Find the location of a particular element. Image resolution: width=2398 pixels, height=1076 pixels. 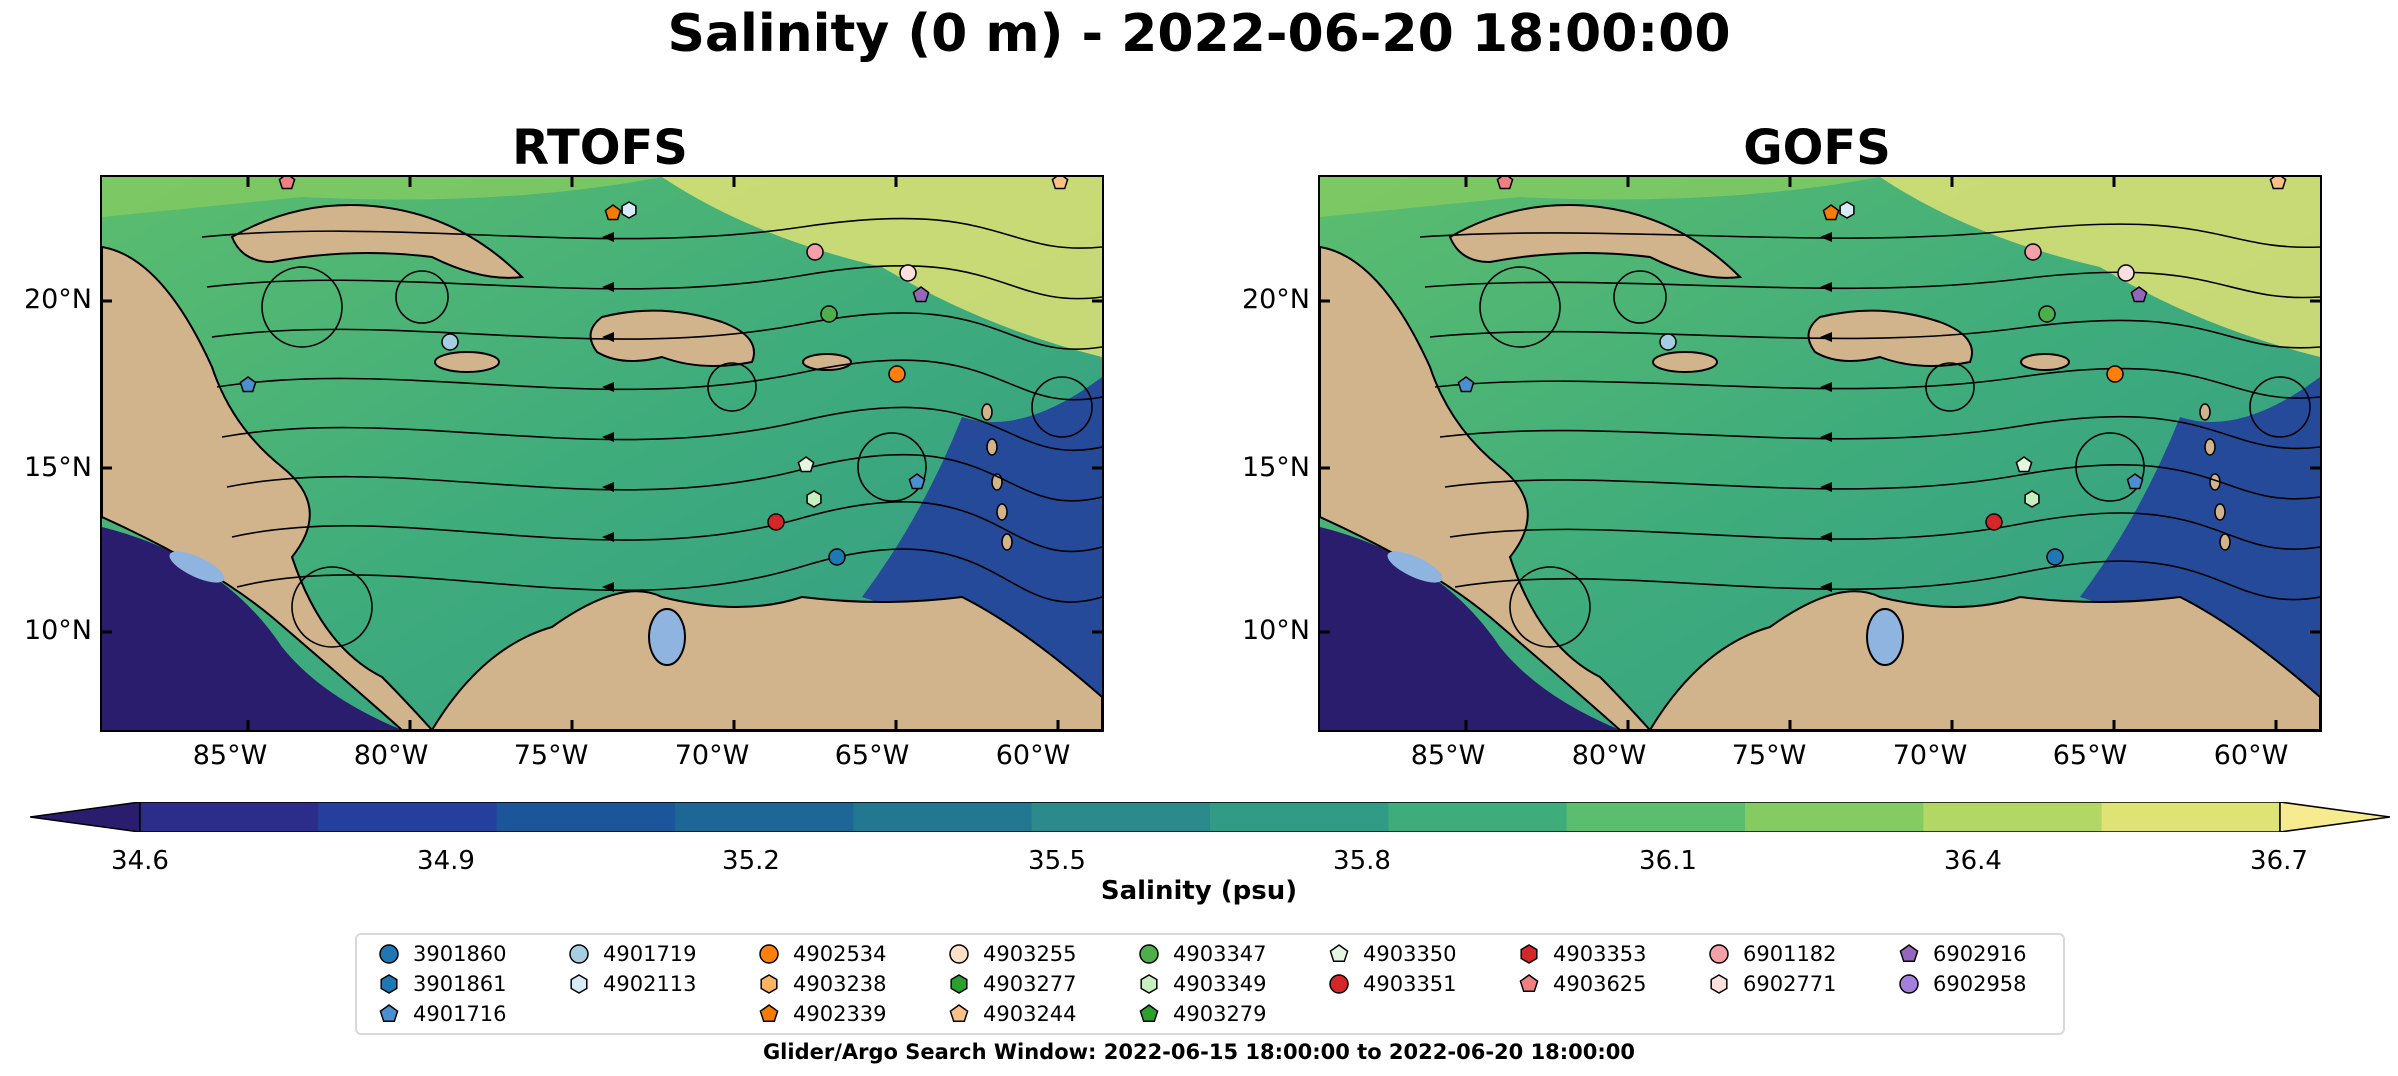

lon-label-70w-right: 70°W is located at coordinates (1930, 755).